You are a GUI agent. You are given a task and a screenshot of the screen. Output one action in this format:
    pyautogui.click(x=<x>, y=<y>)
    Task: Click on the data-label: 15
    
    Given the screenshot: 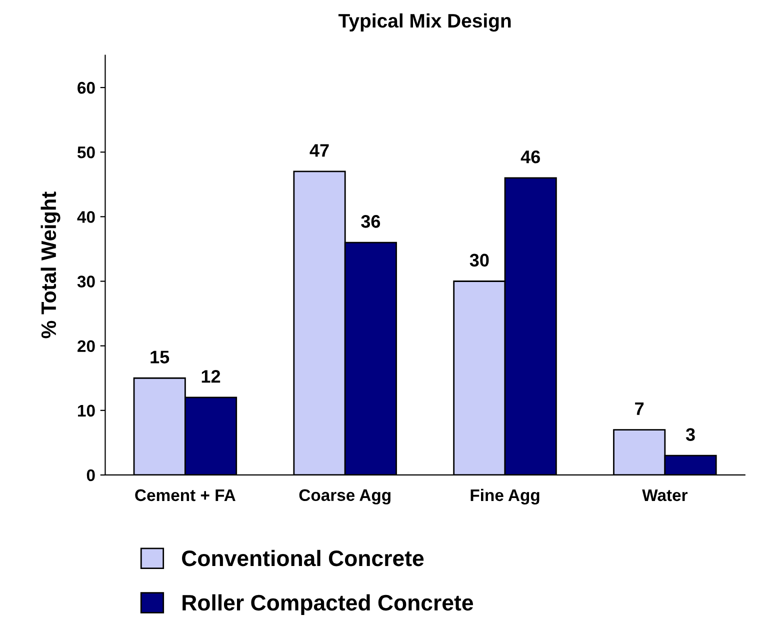 What is the action you would take?
    pyautogui.click(x=160, y=357)
    